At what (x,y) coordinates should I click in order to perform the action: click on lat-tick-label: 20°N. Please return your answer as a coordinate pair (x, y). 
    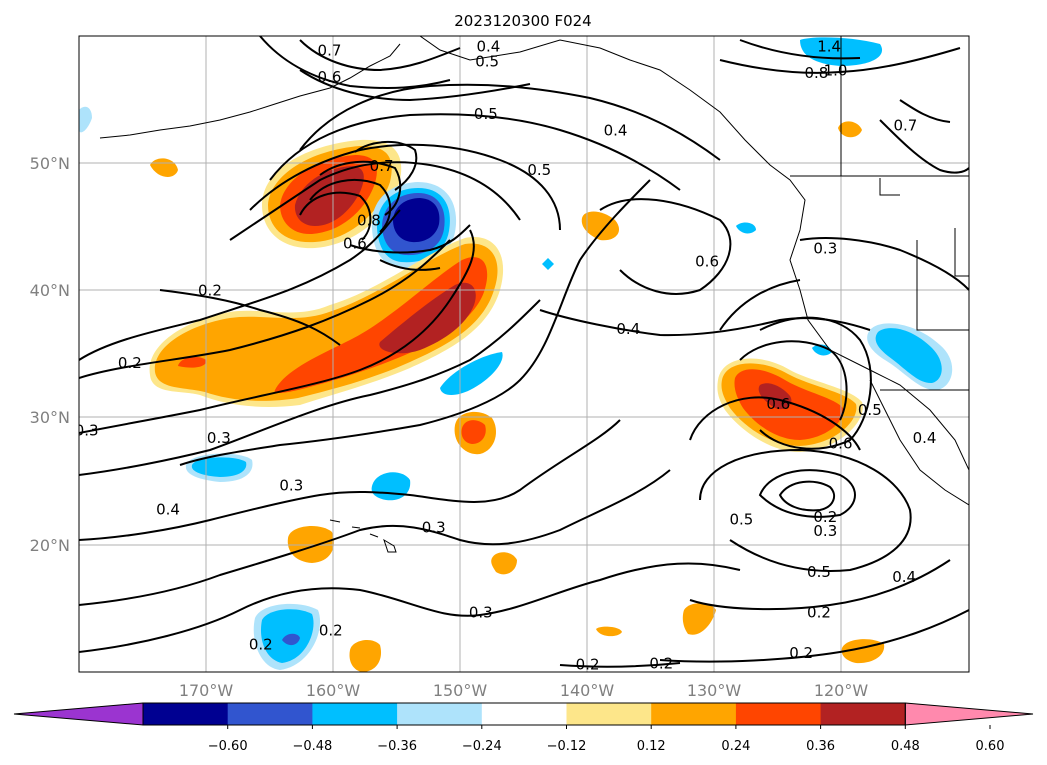
    Looking at the image, I should click on (50, 545).